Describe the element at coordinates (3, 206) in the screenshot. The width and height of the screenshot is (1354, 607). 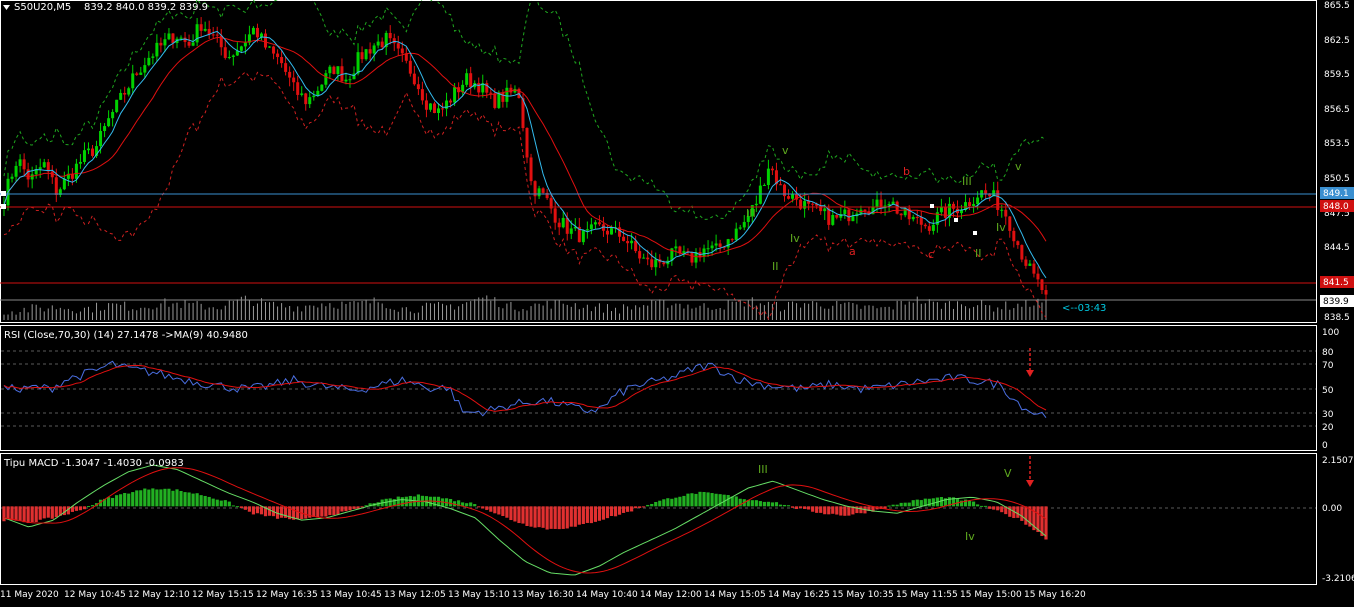
I see `red-line-handle` at that location.